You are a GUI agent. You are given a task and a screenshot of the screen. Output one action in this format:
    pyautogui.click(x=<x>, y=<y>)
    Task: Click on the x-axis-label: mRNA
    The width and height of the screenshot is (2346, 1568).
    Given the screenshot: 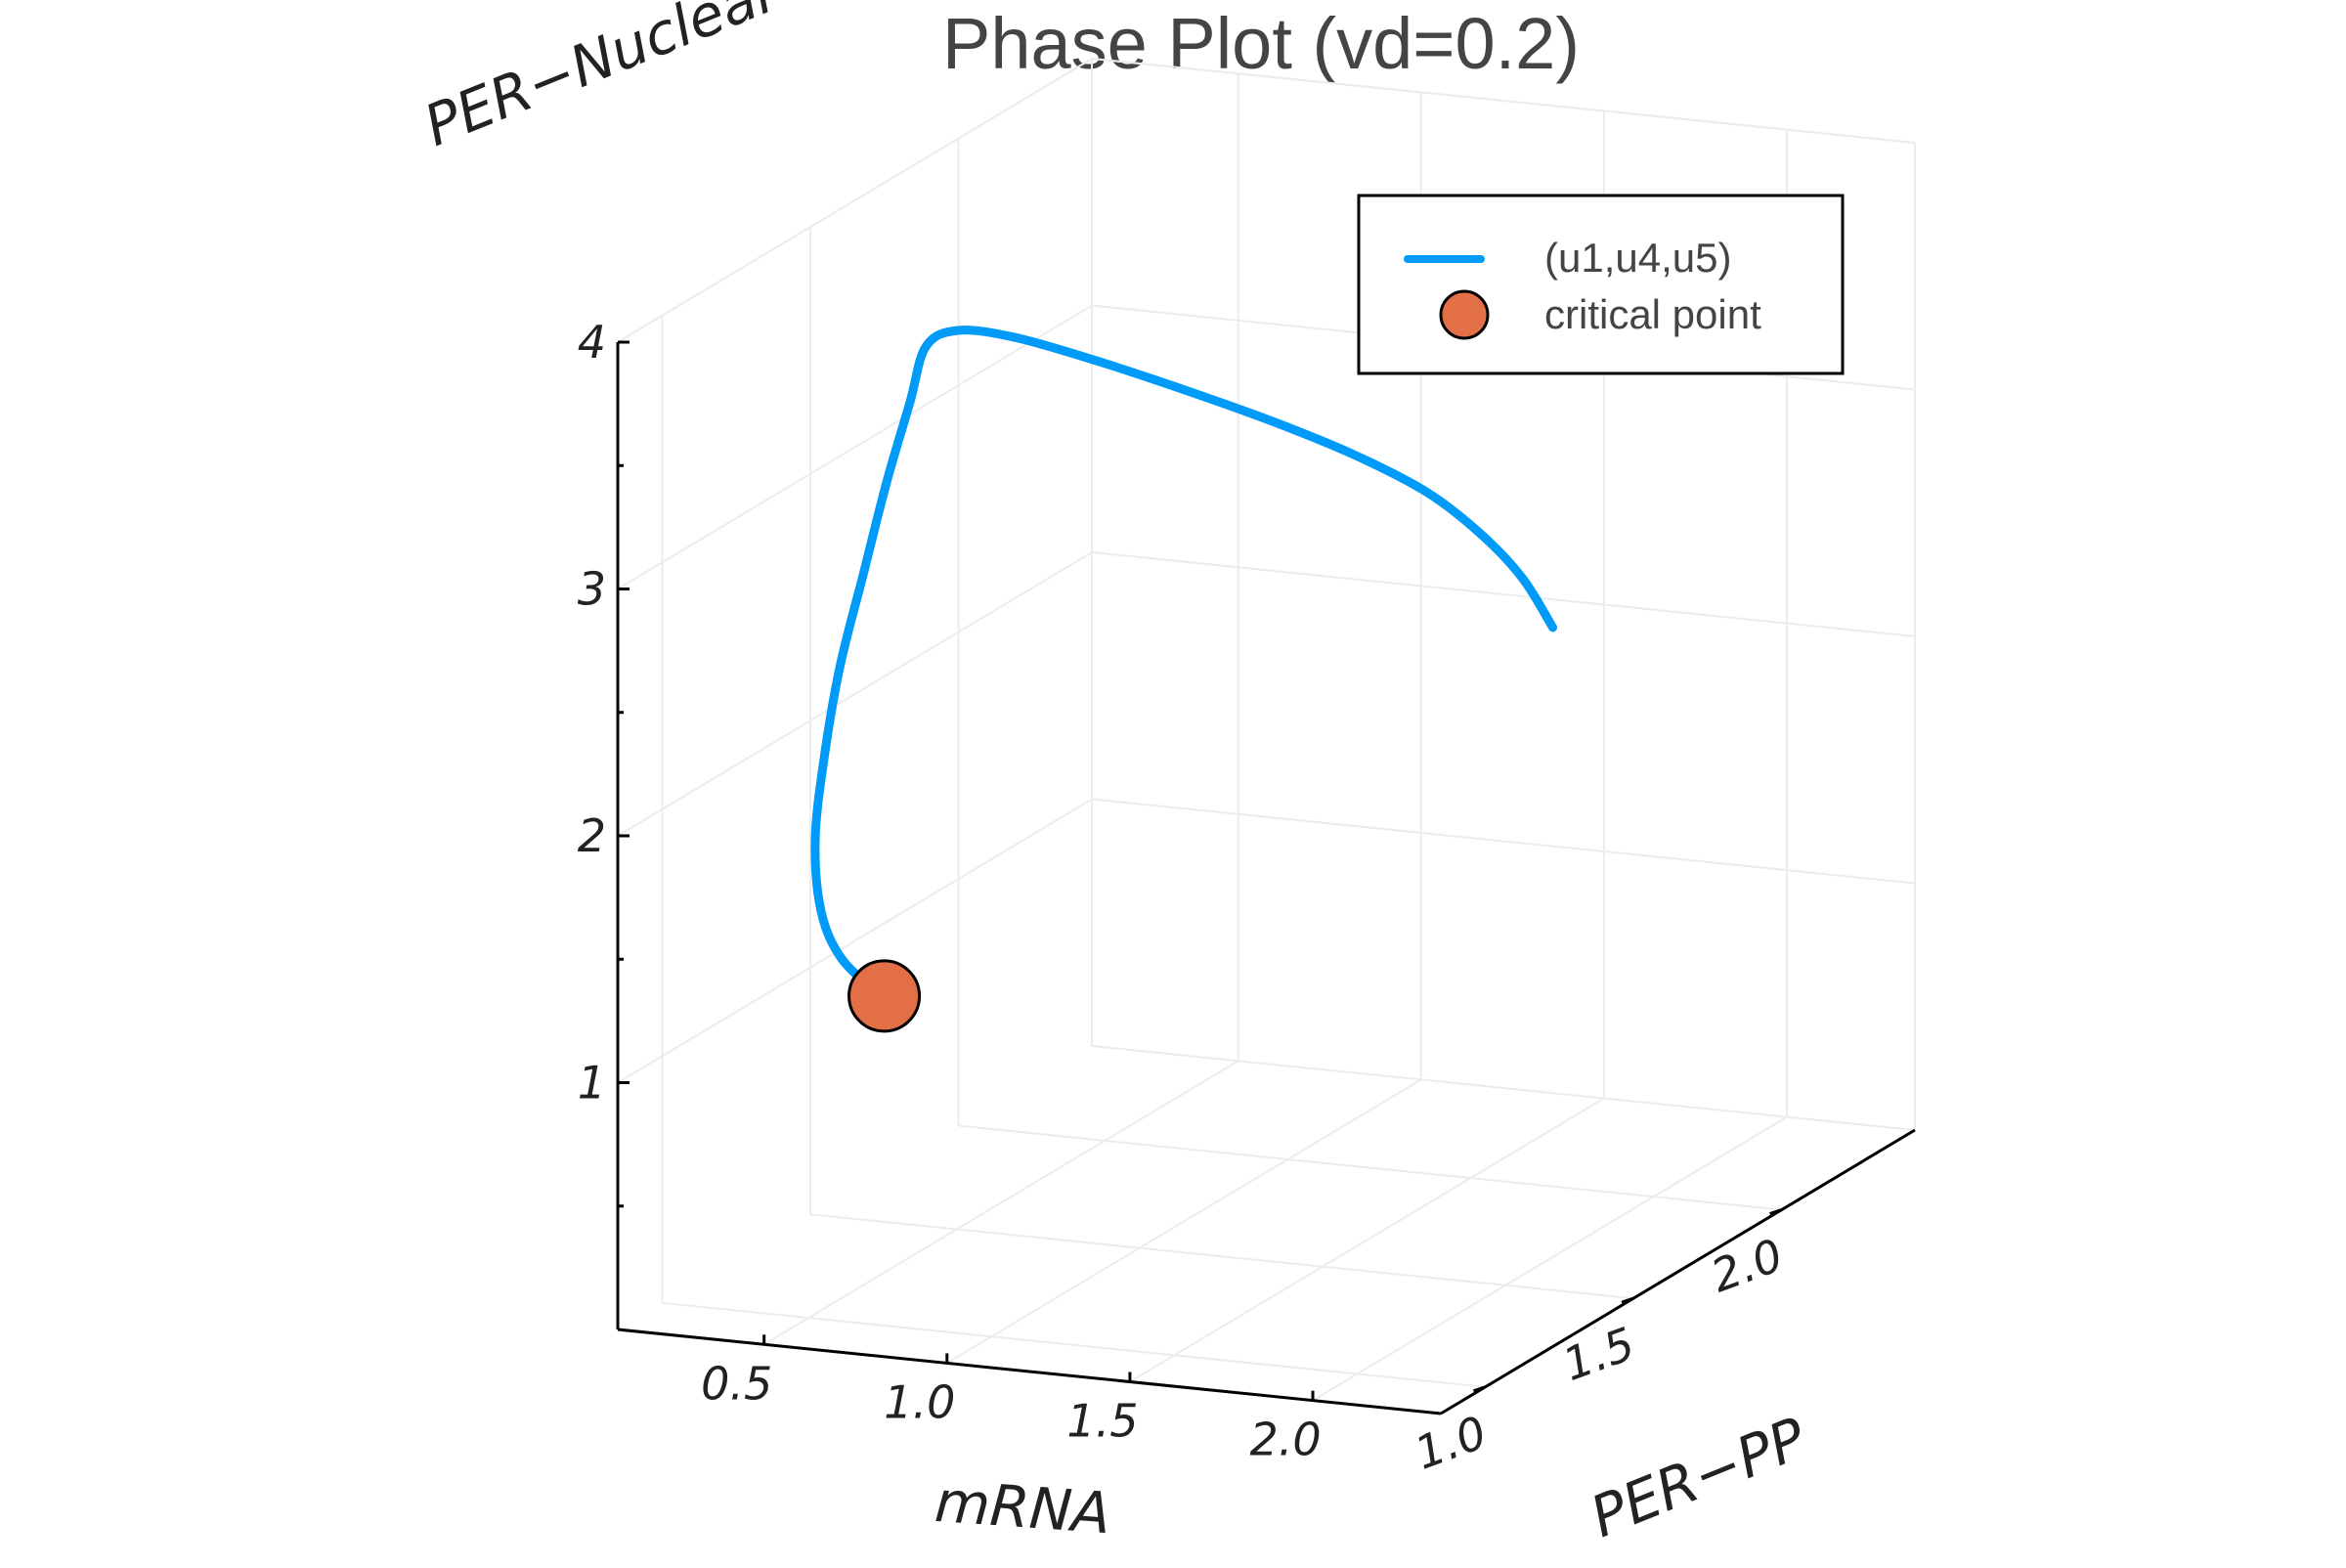 What is the action you would take?
    pyautogui.click(x=1023, y=1507)
    